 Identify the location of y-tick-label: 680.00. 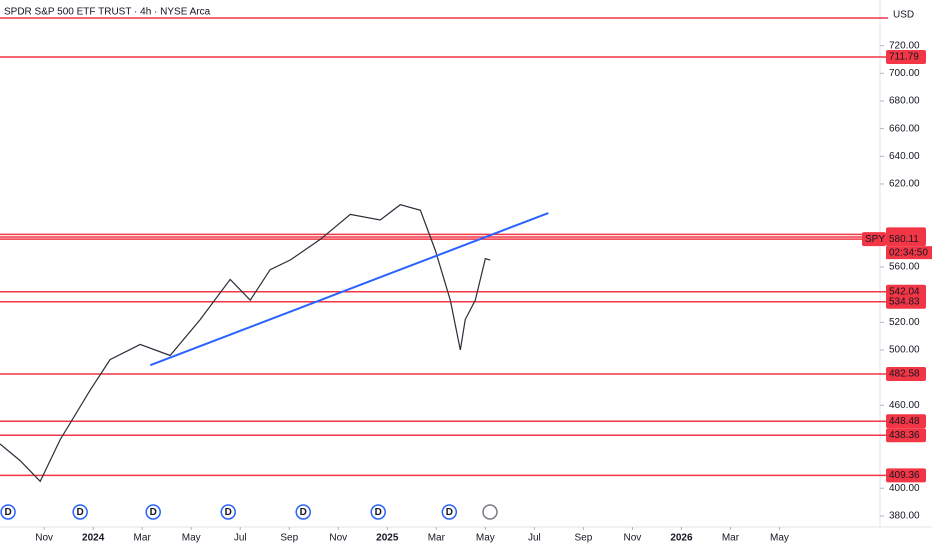
(904, 101).